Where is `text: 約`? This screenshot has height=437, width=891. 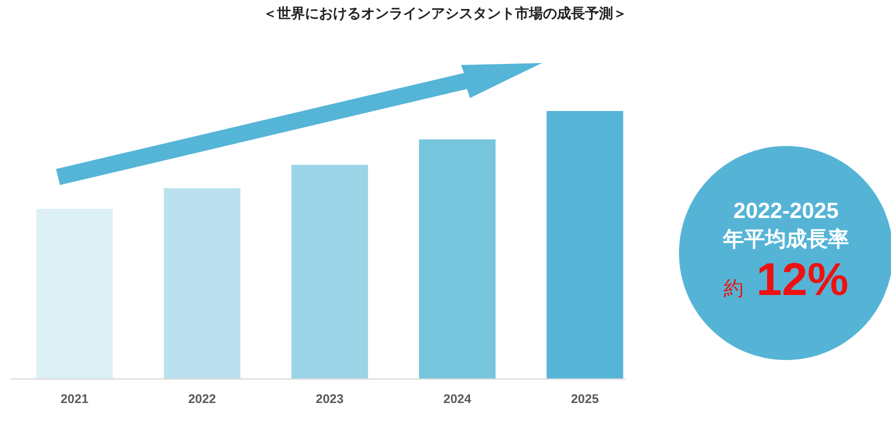 text: 約 is located at coordinates (734, 289).